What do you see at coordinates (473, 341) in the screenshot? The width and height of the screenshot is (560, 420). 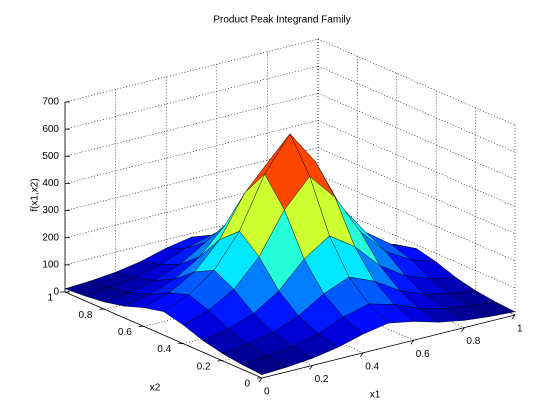 I see `x-tick-label: 0.8` at bounding box center [473, 341].